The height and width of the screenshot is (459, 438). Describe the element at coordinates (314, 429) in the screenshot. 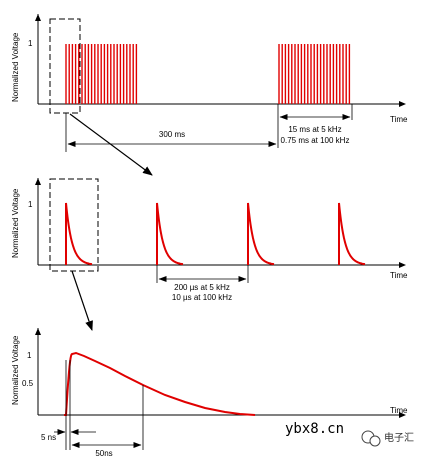

I see `watermark-text: ybx8.cn` at that location.